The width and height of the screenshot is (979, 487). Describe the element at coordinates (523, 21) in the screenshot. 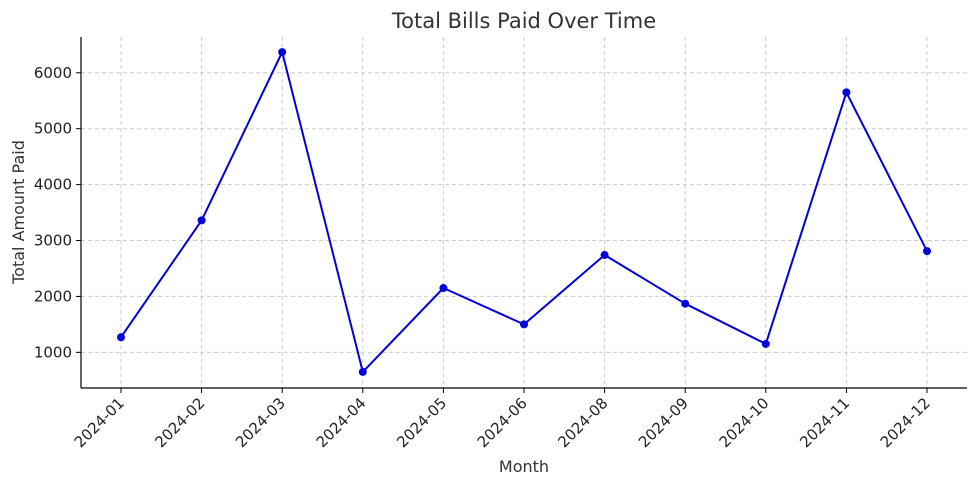

I see `chart-title: Total Bills Paid Over Time` at that location.